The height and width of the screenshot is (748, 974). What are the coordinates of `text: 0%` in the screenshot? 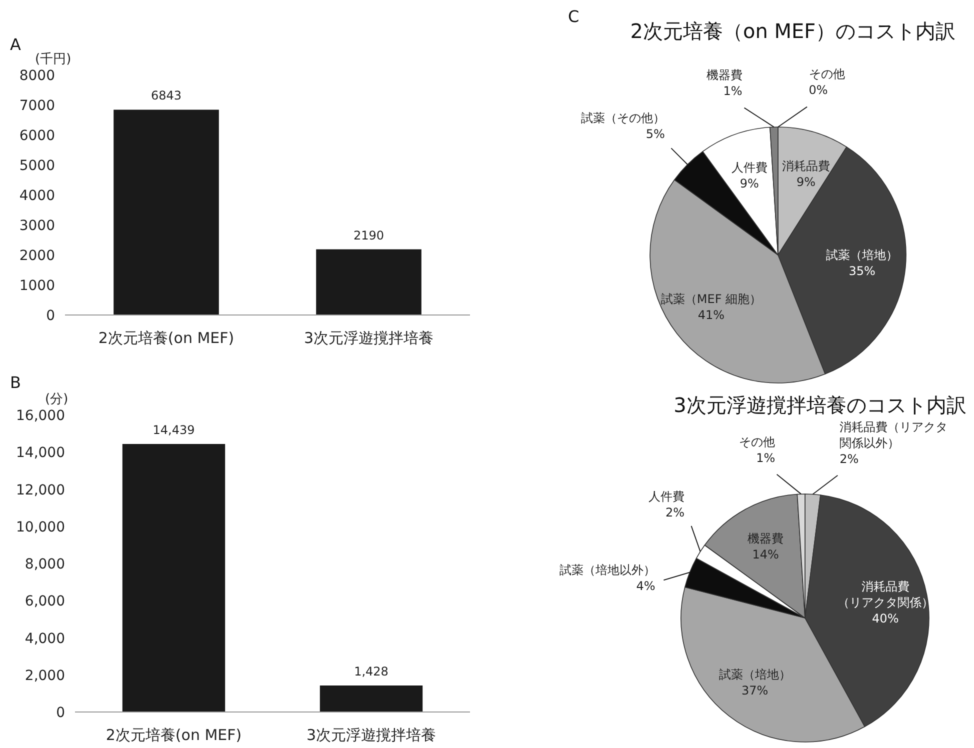 It's located at (818, 89).